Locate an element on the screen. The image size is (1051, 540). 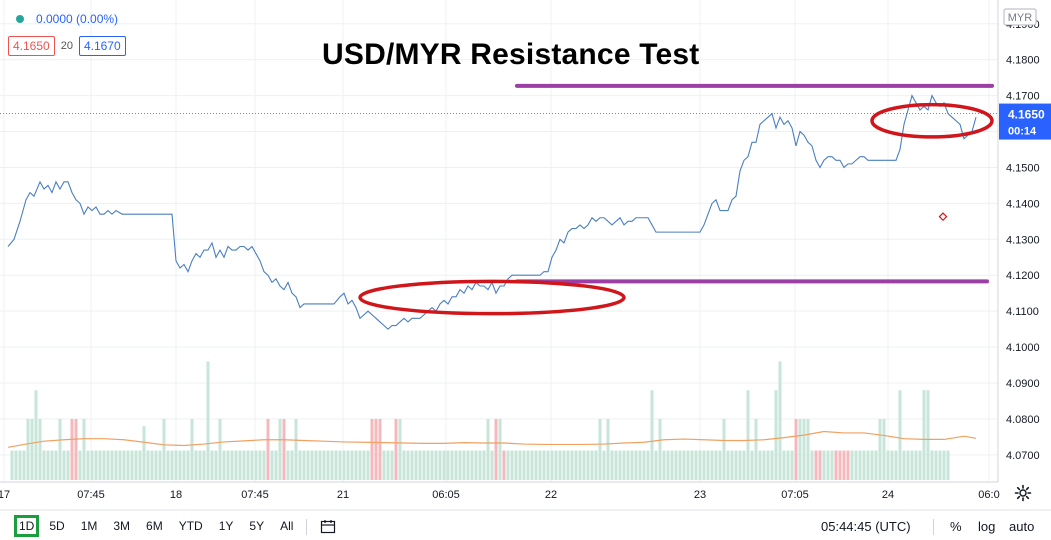
timeframe-3m: 3M is located at coordinates (122, 526).